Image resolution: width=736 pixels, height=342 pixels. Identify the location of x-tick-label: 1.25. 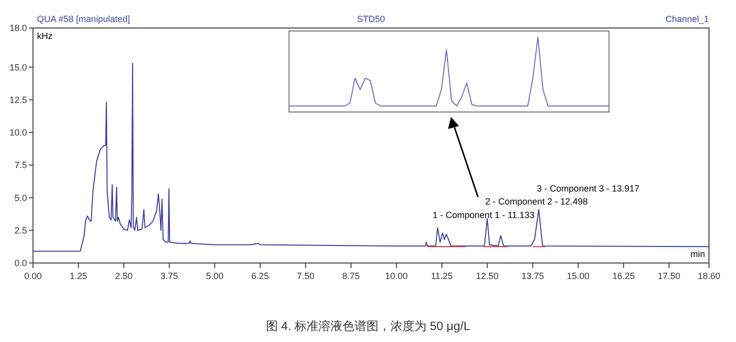
(79, 276).